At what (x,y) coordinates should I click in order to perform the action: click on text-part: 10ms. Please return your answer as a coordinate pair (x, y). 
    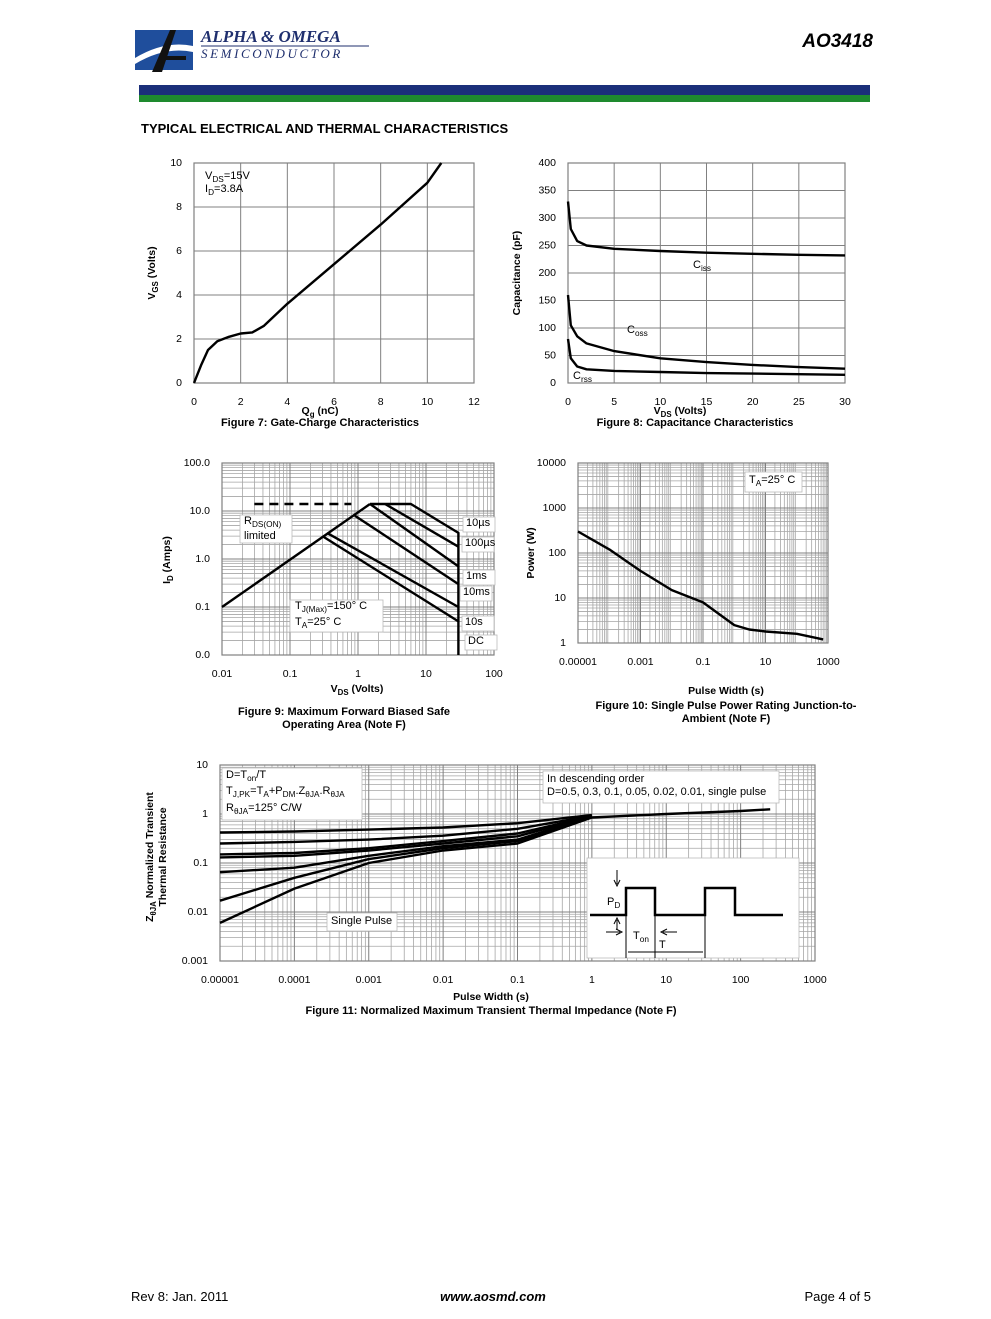
    Looking at the image, I should click on (476, 592).